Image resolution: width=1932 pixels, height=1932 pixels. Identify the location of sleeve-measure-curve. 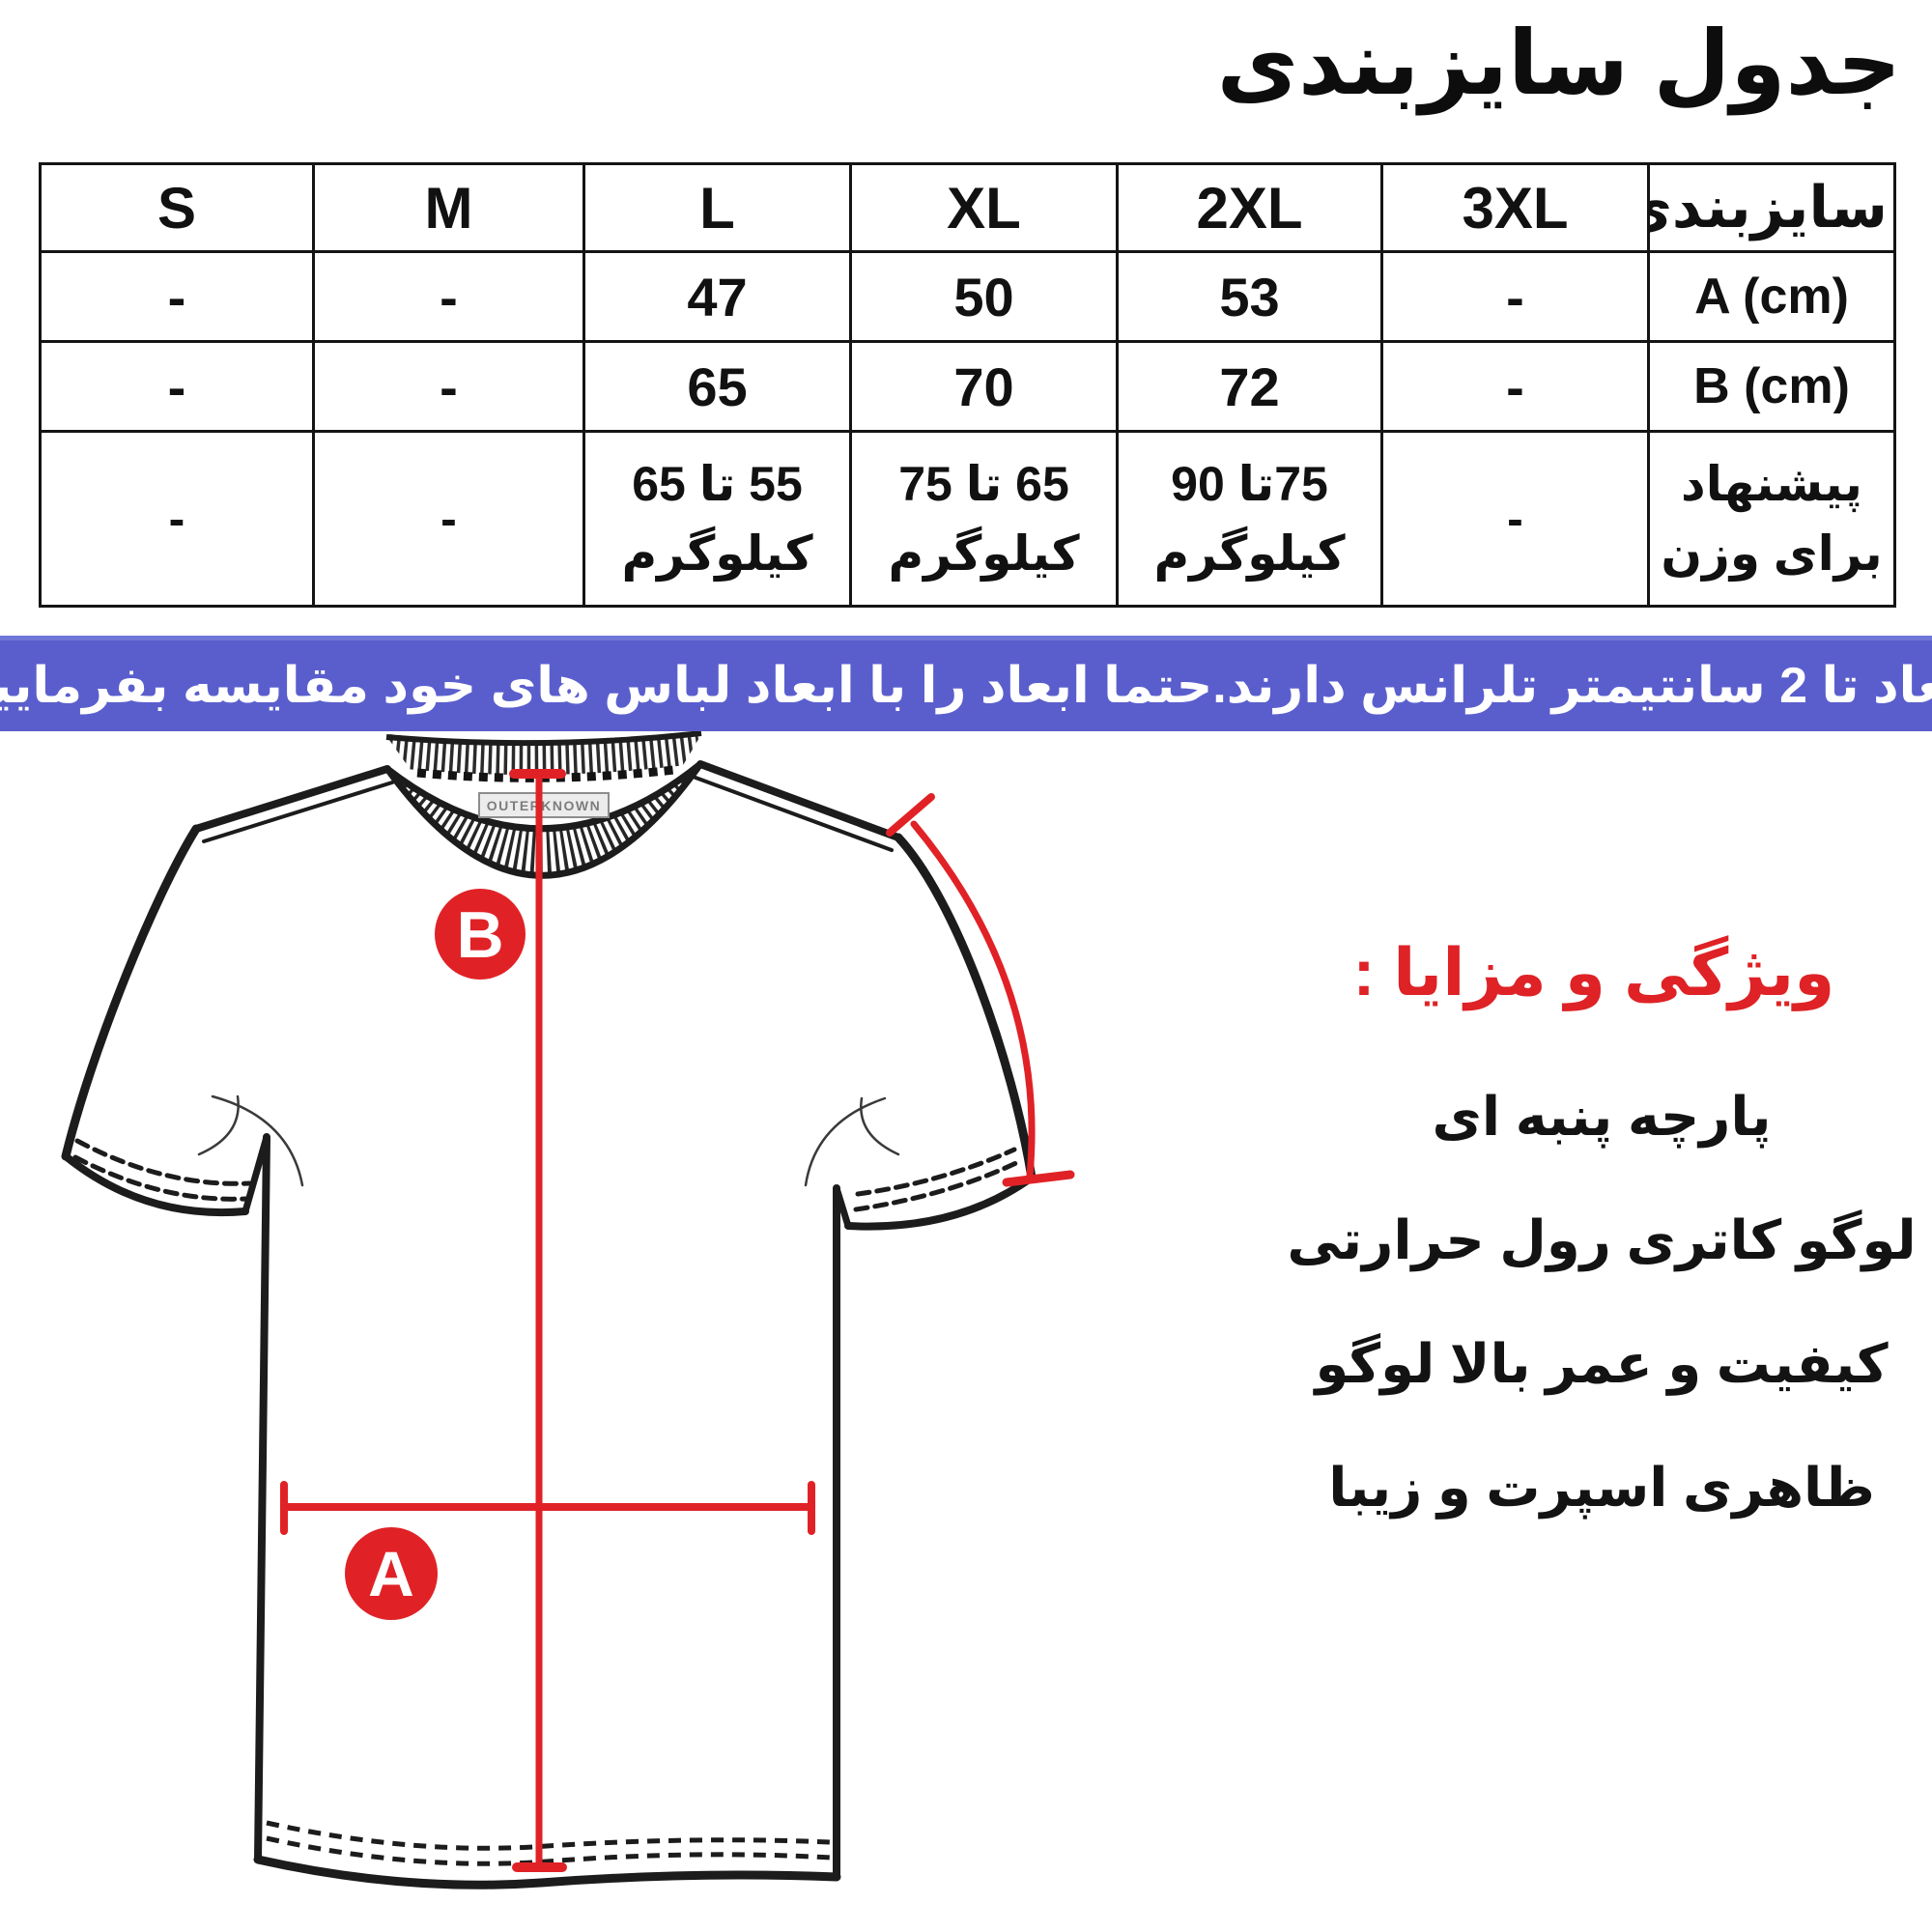
(973, 999).